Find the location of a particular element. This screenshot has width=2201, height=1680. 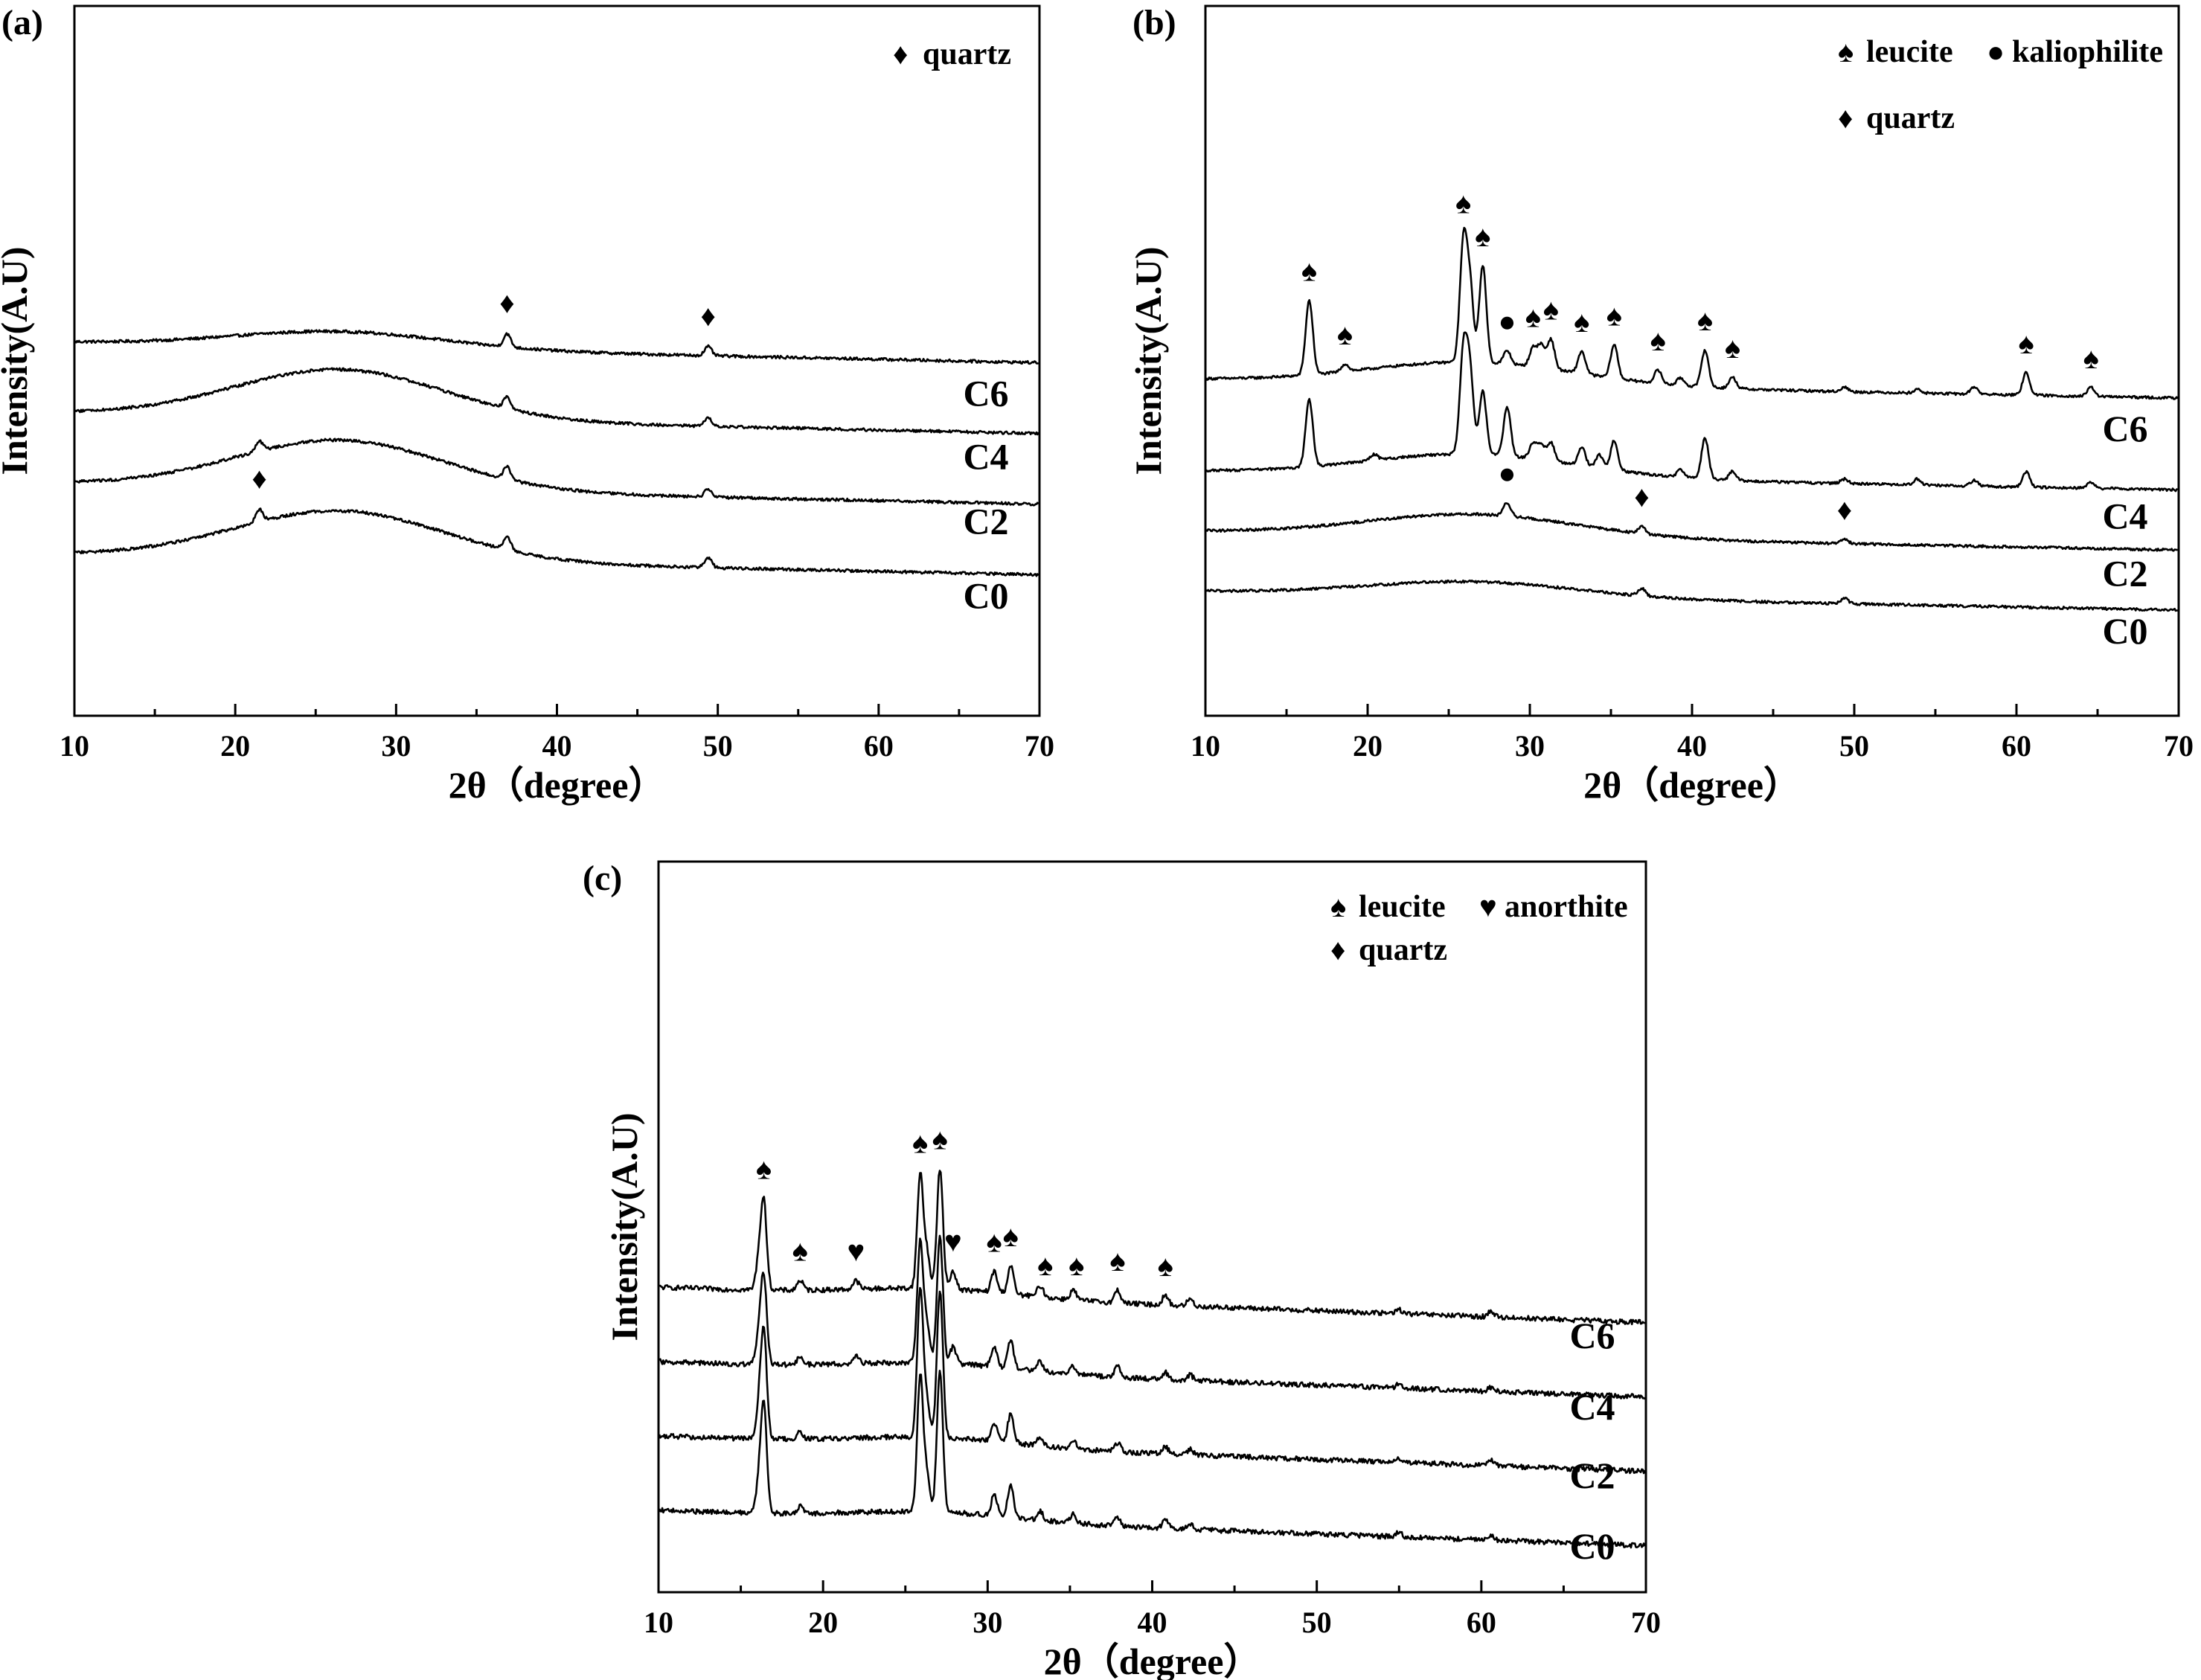

legend: ♦ quartz is located at coordinates (952, 54).